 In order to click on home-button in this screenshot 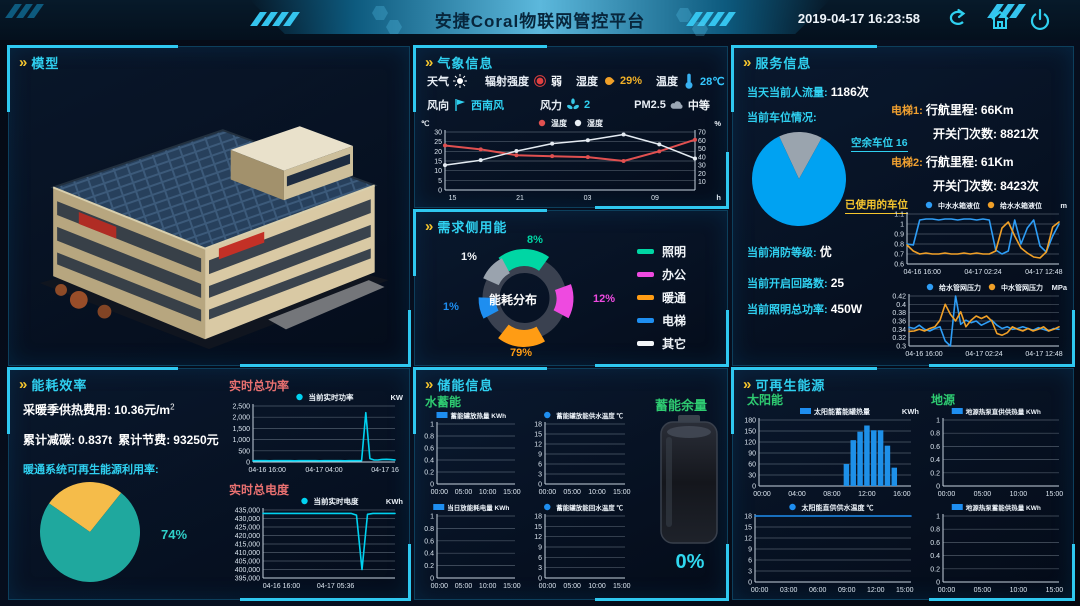, I will do `click(1000, 20)`.